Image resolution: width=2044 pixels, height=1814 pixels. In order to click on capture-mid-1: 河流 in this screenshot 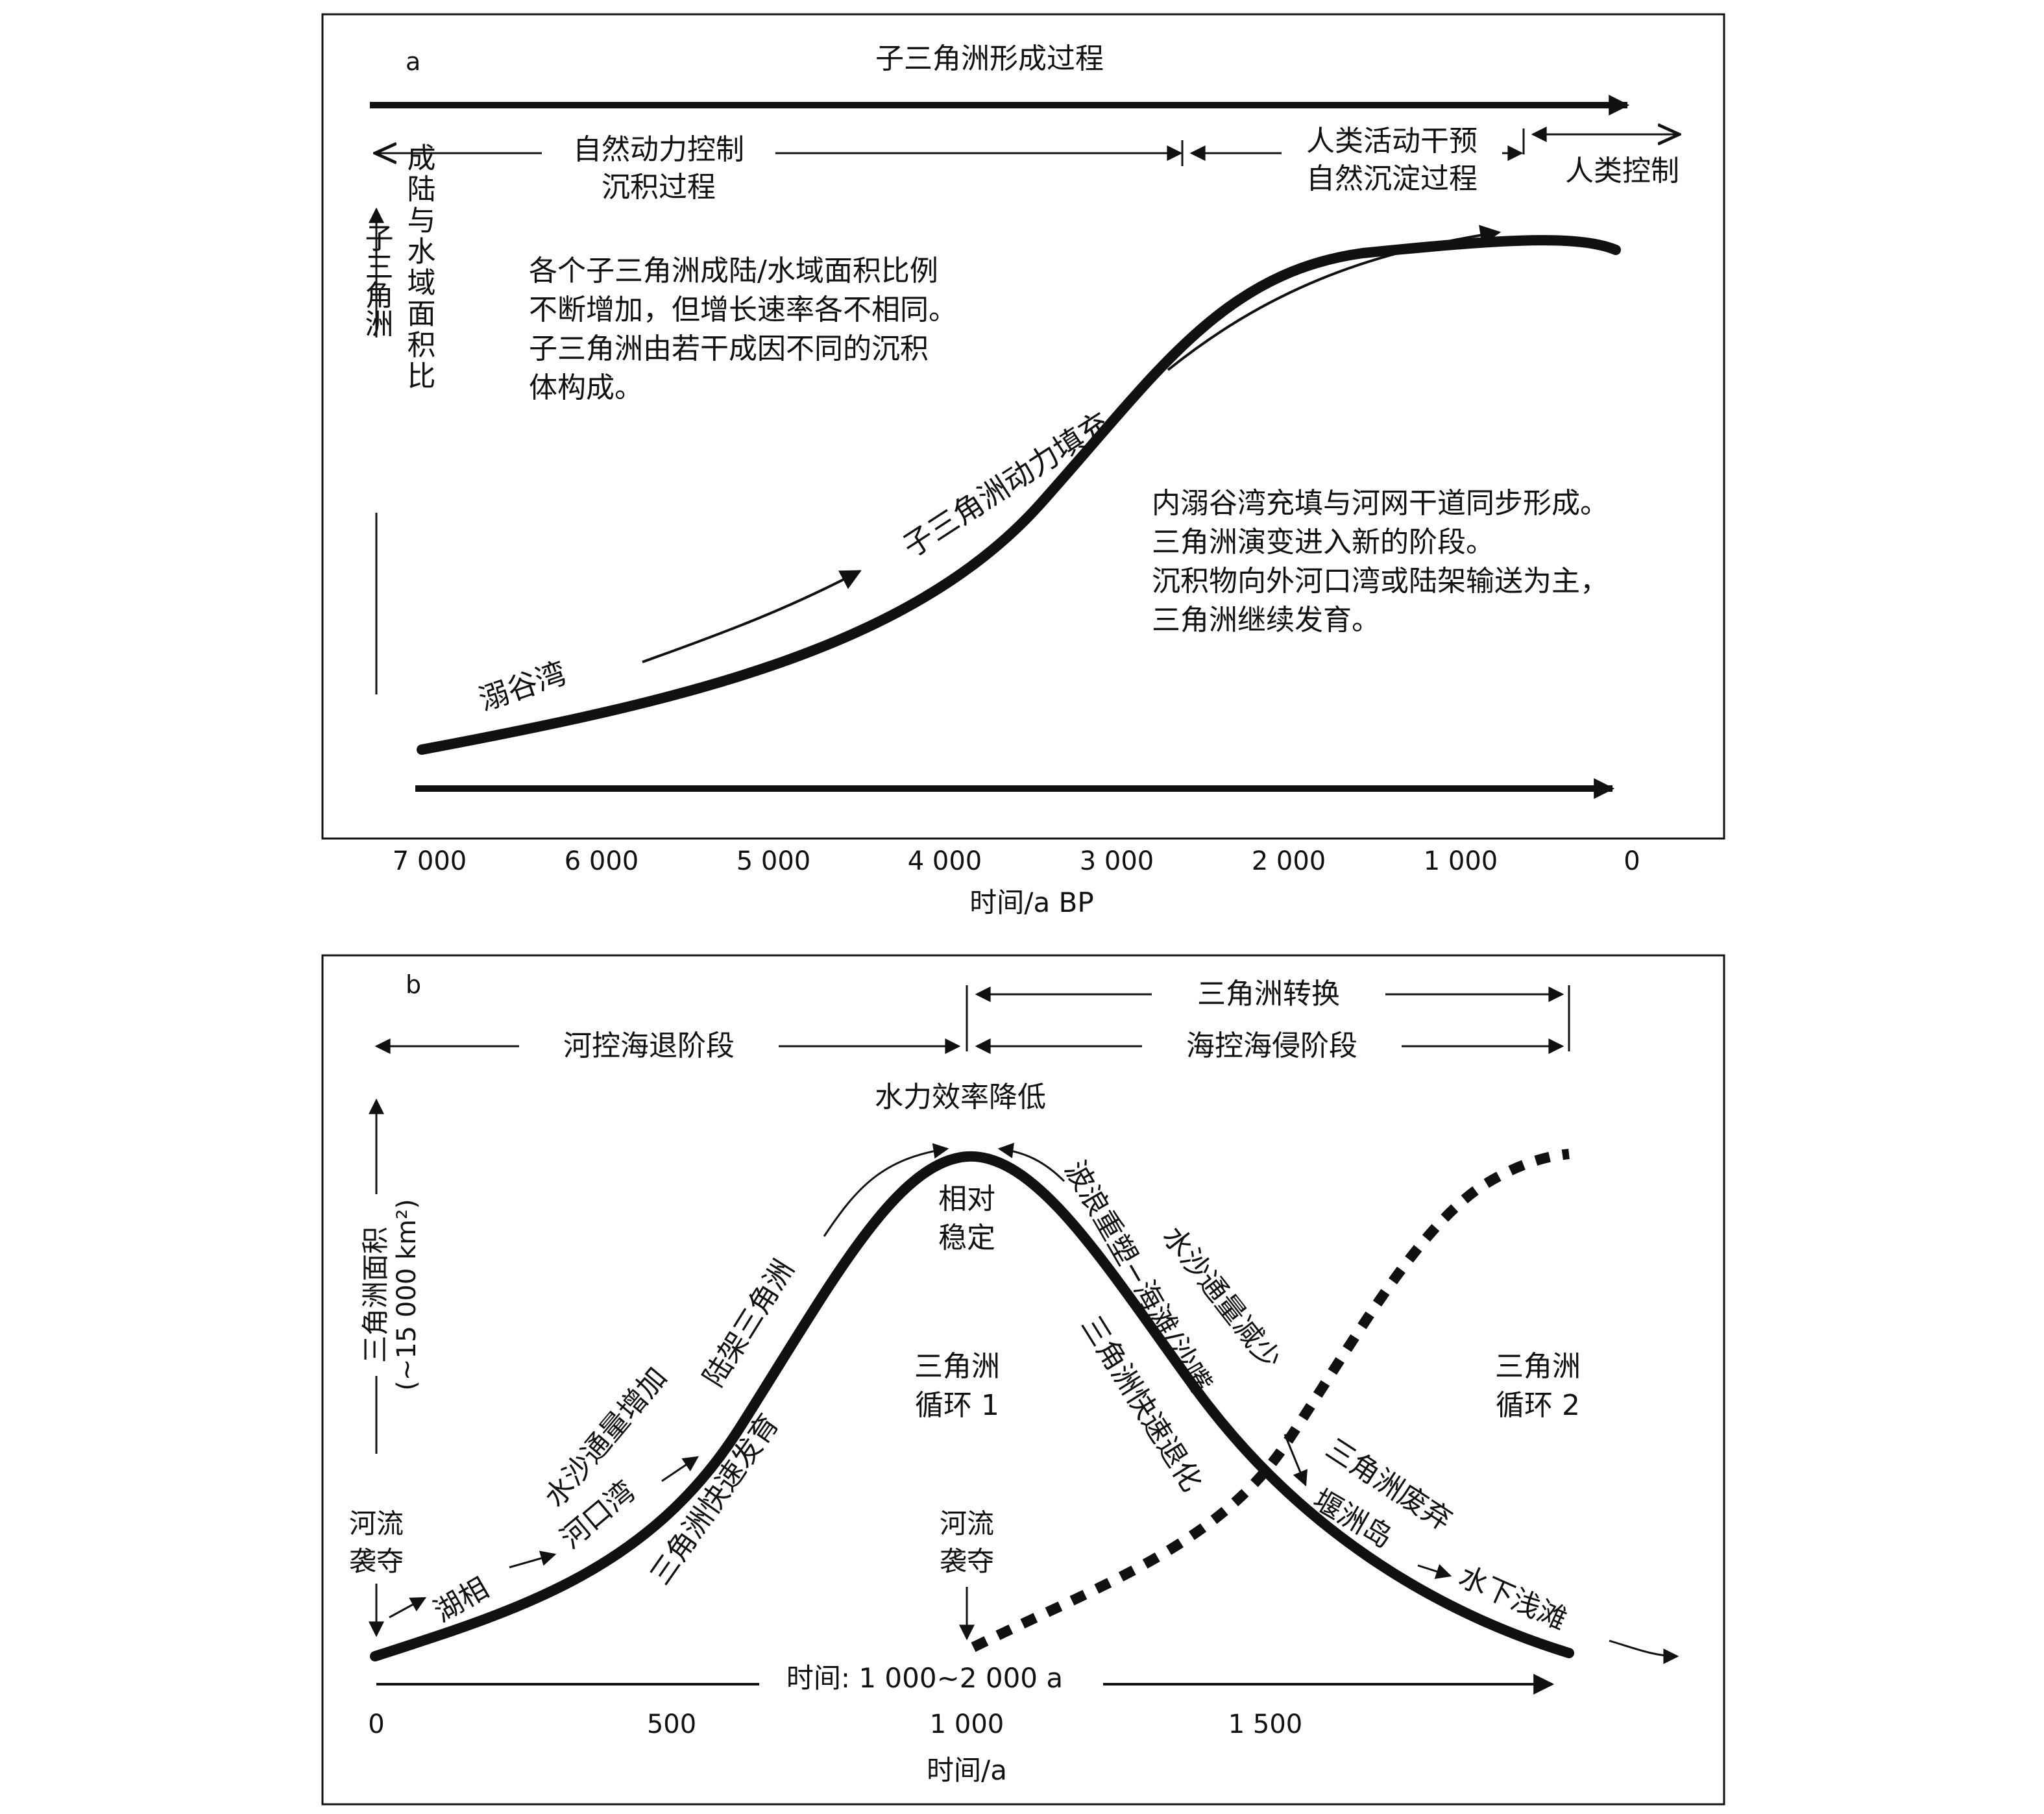, I will do `click(967, 1523)`.